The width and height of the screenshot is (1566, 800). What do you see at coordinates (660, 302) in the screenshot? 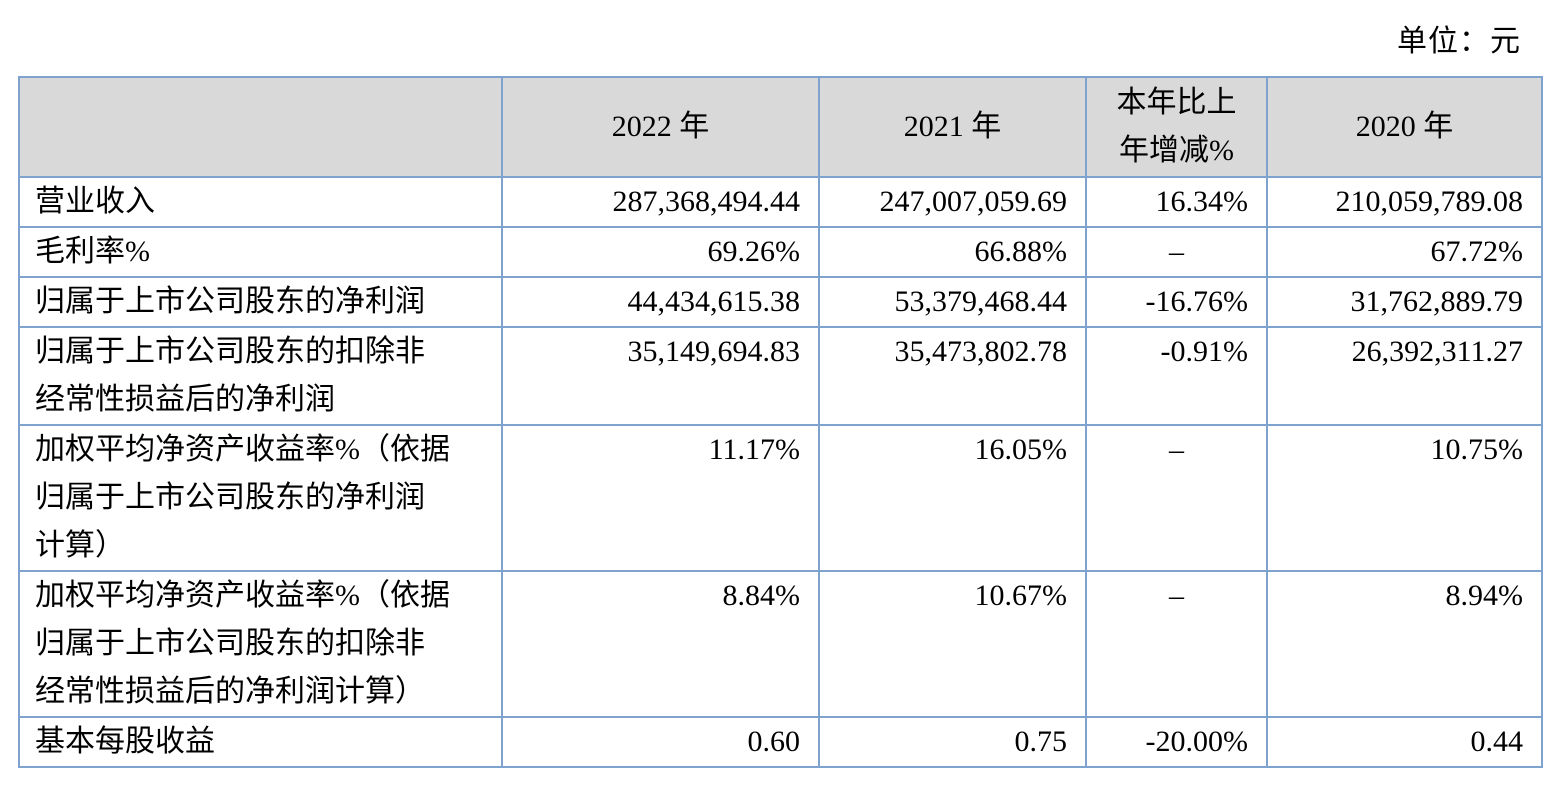
I see `value-cell-v2022: 44,434,615.38` at bounding box center [660, 302].